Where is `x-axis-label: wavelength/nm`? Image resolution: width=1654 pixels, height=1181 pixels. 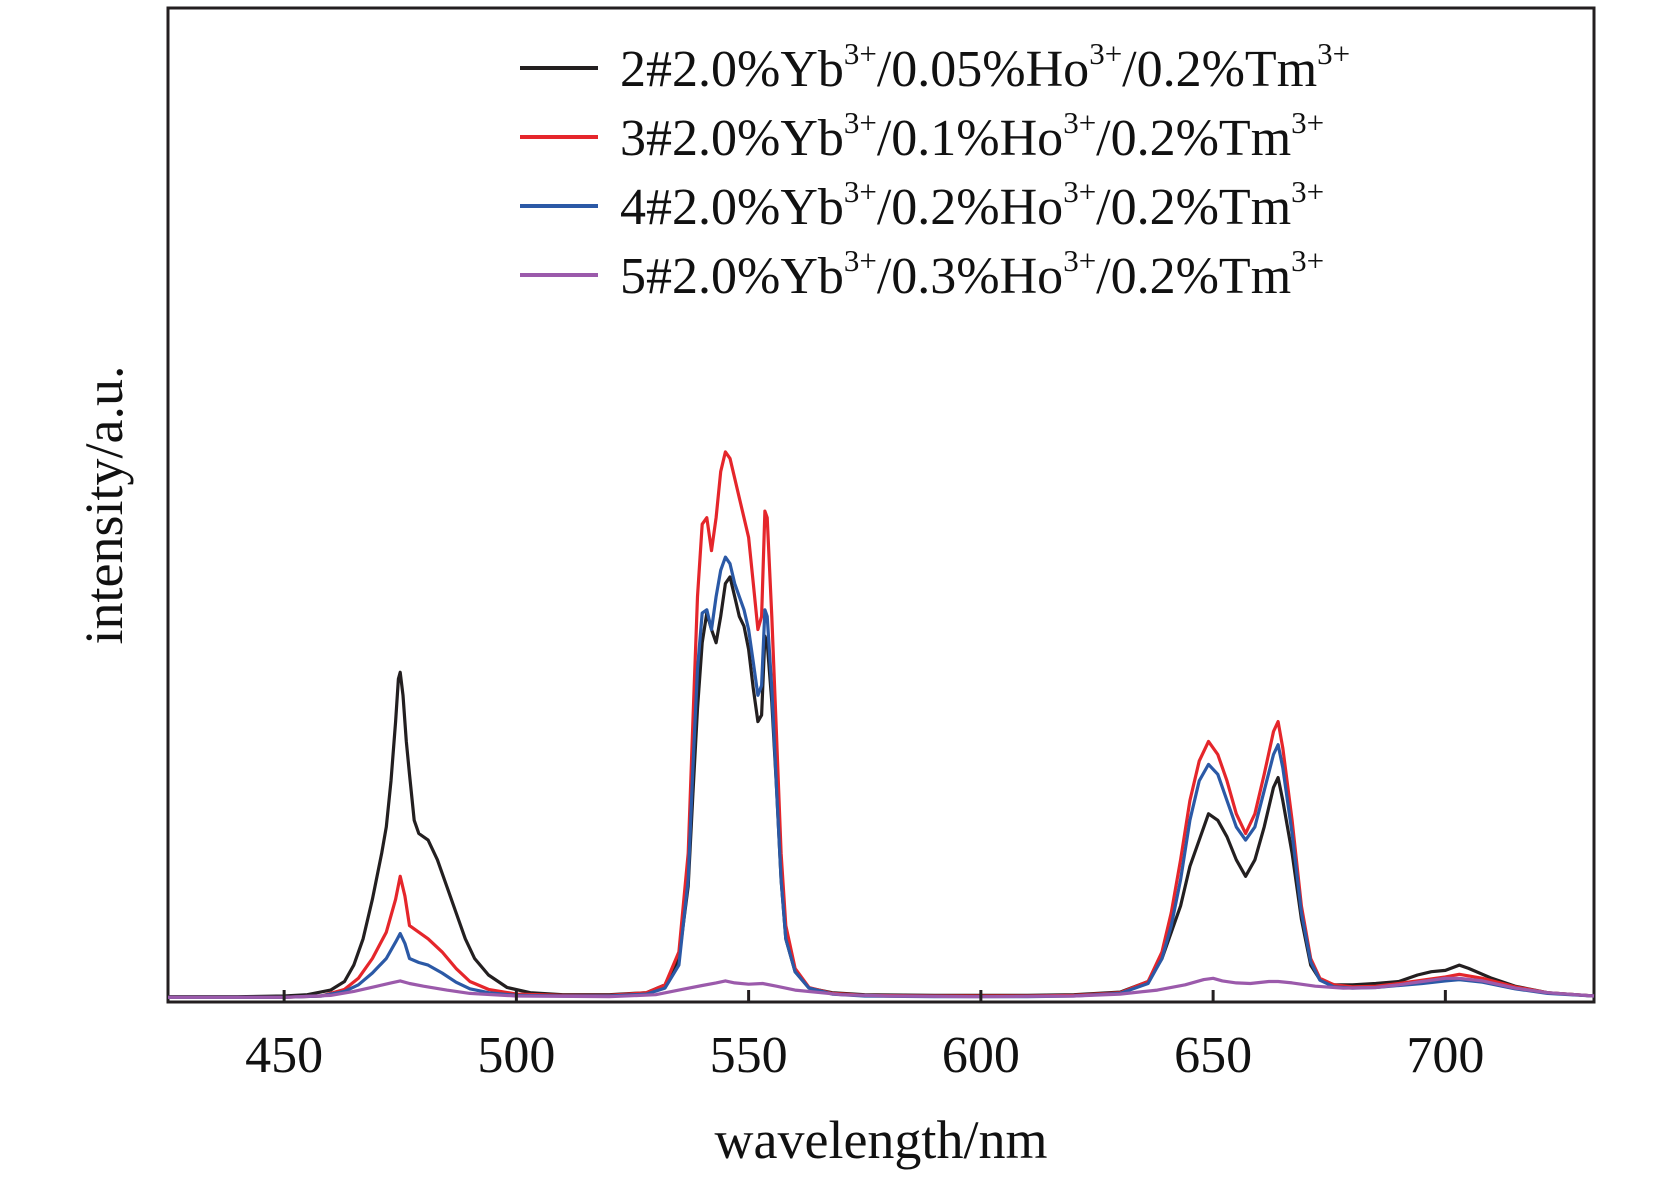 x-axis-label: wavelength/nm is located at coordinates (881, 1140).